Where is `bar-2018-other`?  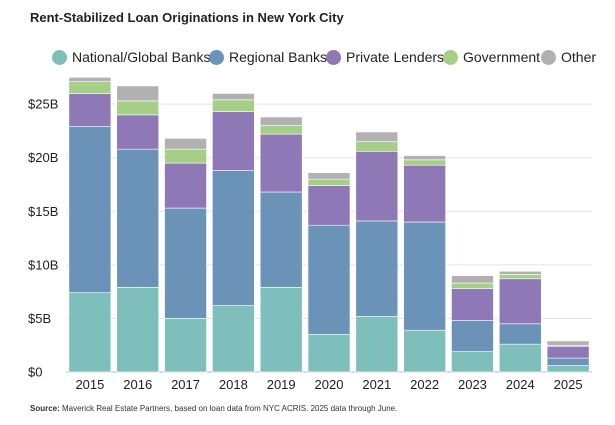 bar-2018-other is located at coordinates (233, 97).